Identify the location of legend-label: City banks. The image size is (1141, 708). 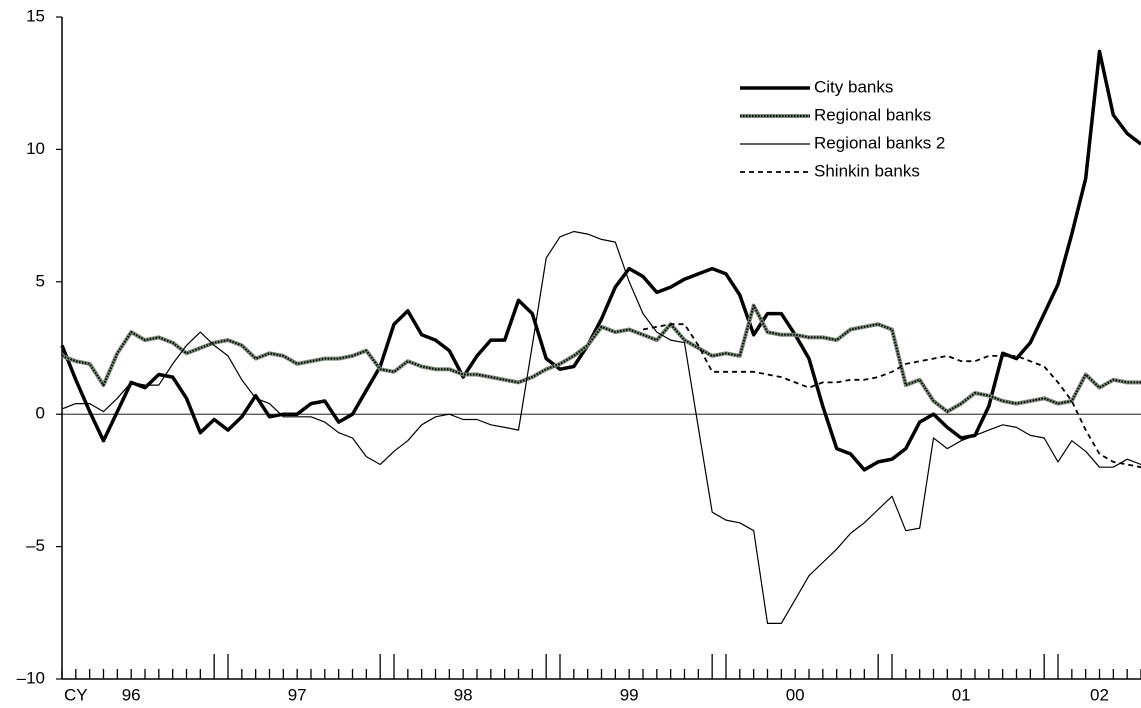
(853, 86).